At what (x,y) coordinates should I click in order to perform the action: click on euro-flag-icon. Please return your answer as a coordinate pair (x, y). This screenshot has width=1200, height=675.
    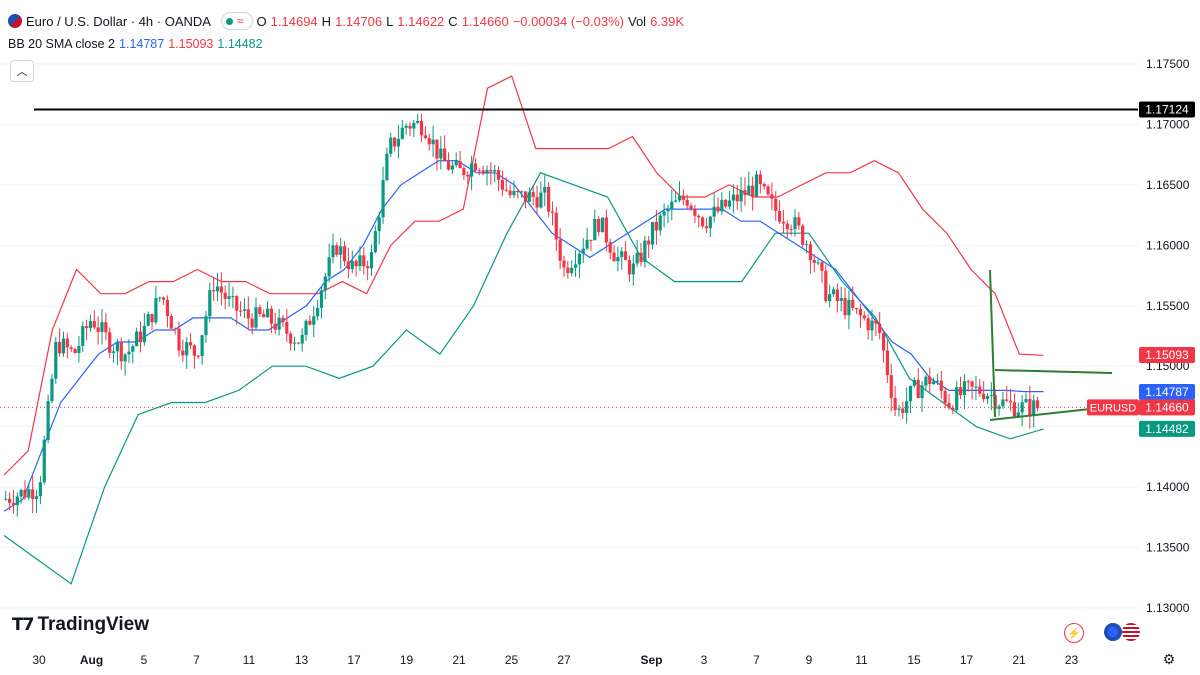
    Looking at the image, I should click on (1113, 632).